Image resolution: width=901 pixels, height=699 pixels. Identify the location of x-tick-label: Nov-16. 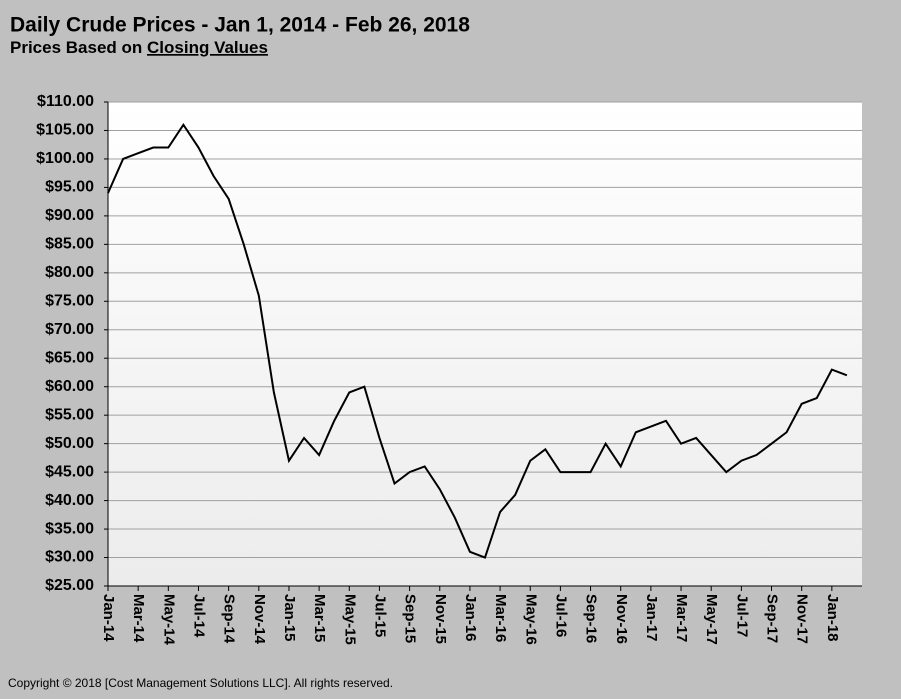
(621, 619).